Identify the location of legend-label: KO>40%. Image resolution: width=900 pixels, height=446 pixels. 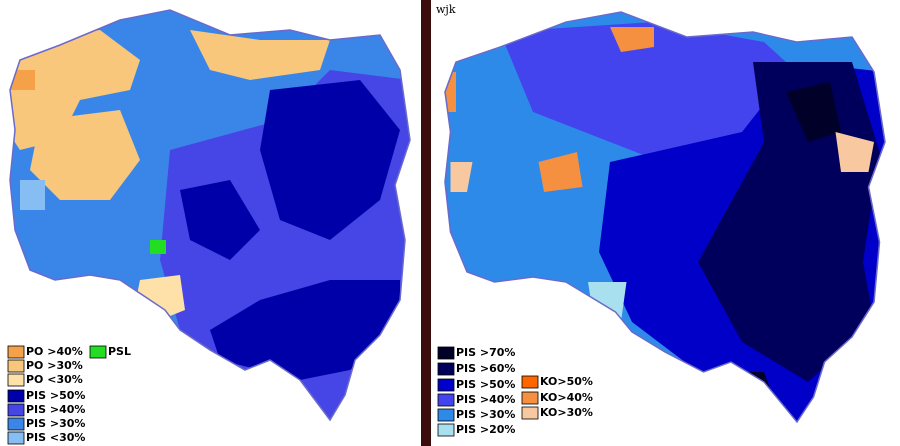
(566, 397).